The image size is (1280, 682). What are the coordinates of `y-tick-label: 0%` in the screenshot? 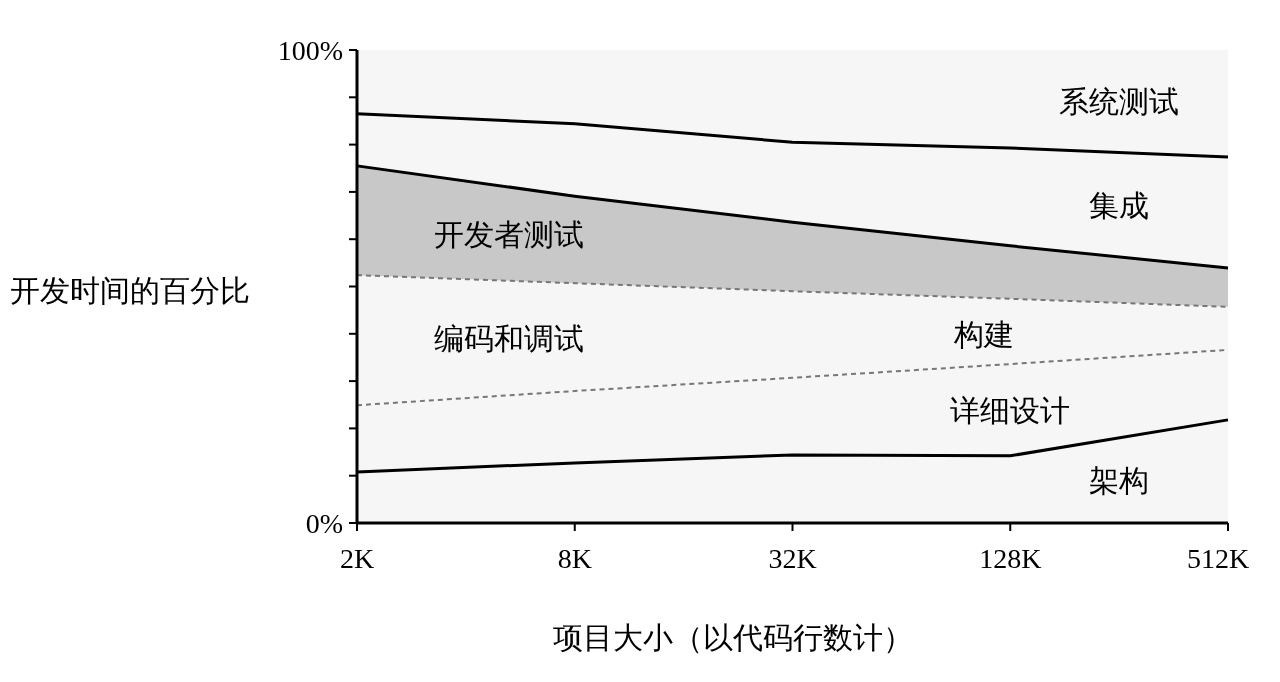 It's located at (324, 523).